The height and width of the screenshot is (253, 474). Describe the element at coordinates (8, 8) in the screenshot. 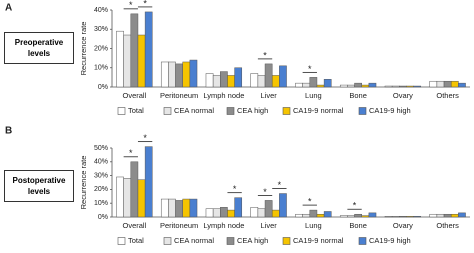

I see `panel-letter: A` at that location.